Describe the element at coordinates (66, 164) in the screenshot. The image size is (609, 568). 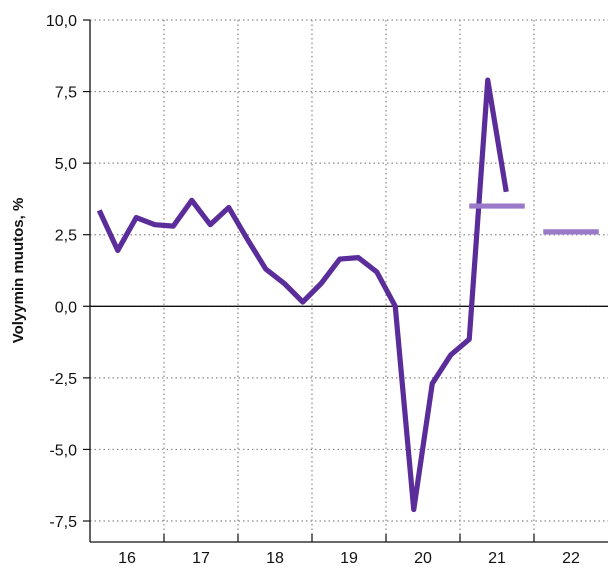
I see `y-tick-label: 5,0` at that location.